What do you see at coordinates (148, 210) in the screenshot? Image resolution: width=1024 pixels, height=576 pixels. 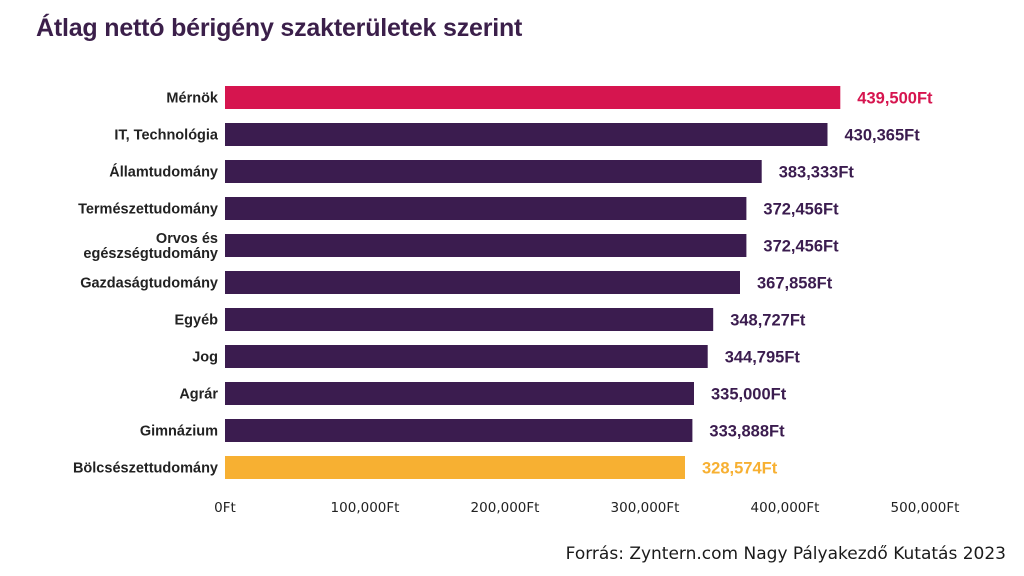 I see `category-label-3: Természettudomány` at bounding box center [148, 210].